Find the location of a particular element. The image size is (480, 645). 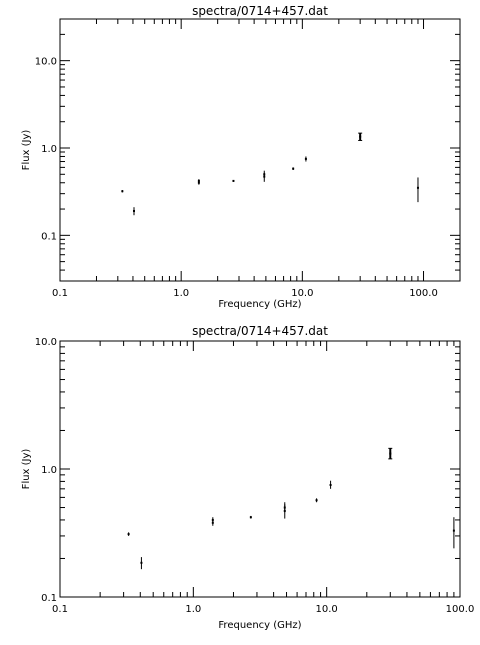

lower-x-tick-label: 10.0 is located at coordinates (327, 609).